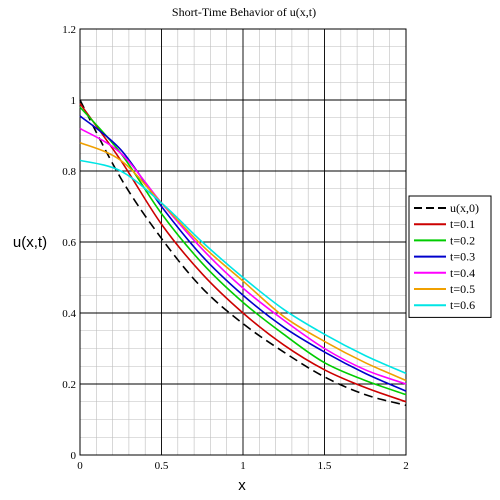  I want to click on y-tick-label: 0.6, so click(69, 243).